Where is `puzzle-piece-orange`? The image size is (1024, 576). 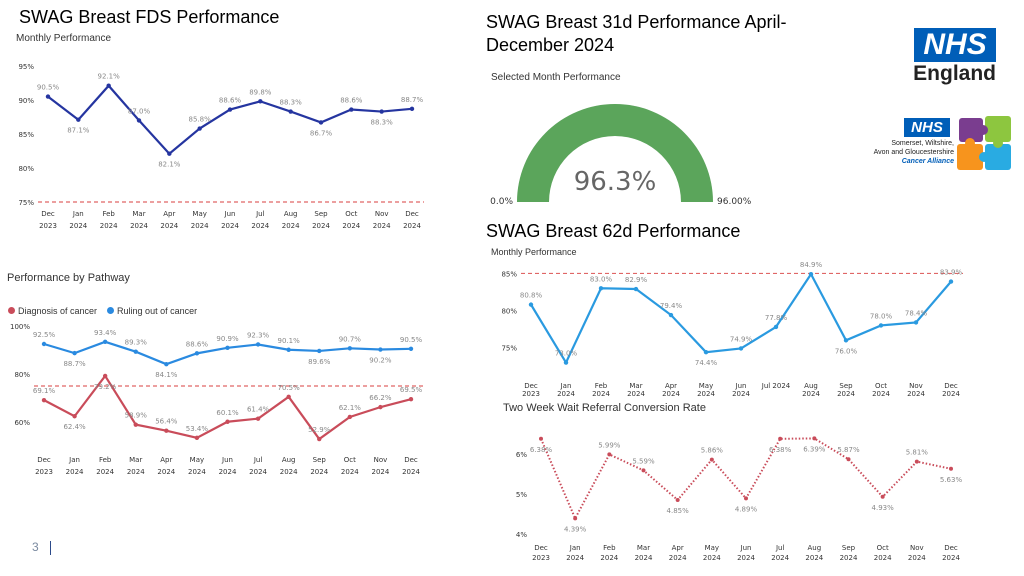 puzzle-piece-orange is located at coordinates (970, 157).